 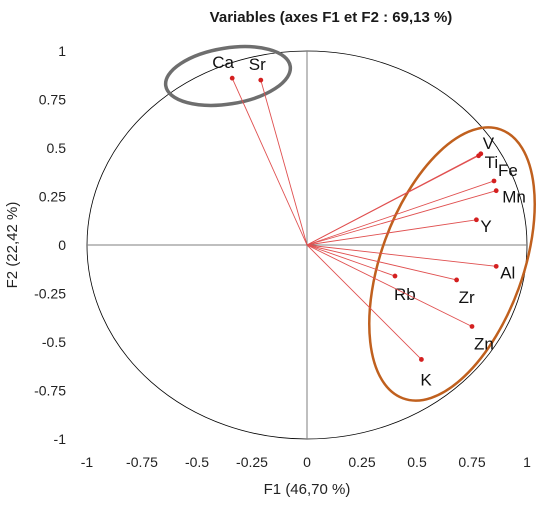 What do you see at coordinates (391, 232) in the screenshot?
I see `vector-y` at bounding box center [391, 232].